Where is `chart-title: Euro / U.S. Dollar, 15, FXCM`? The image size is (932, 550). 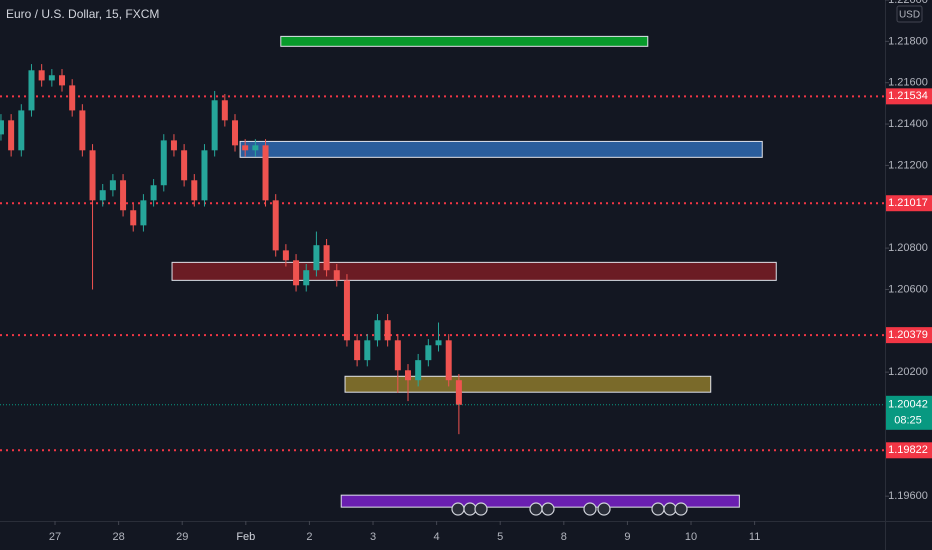 chart-title: Euro / U.S. Dollar, 15, FXCM is located at coordinates (82, 14).